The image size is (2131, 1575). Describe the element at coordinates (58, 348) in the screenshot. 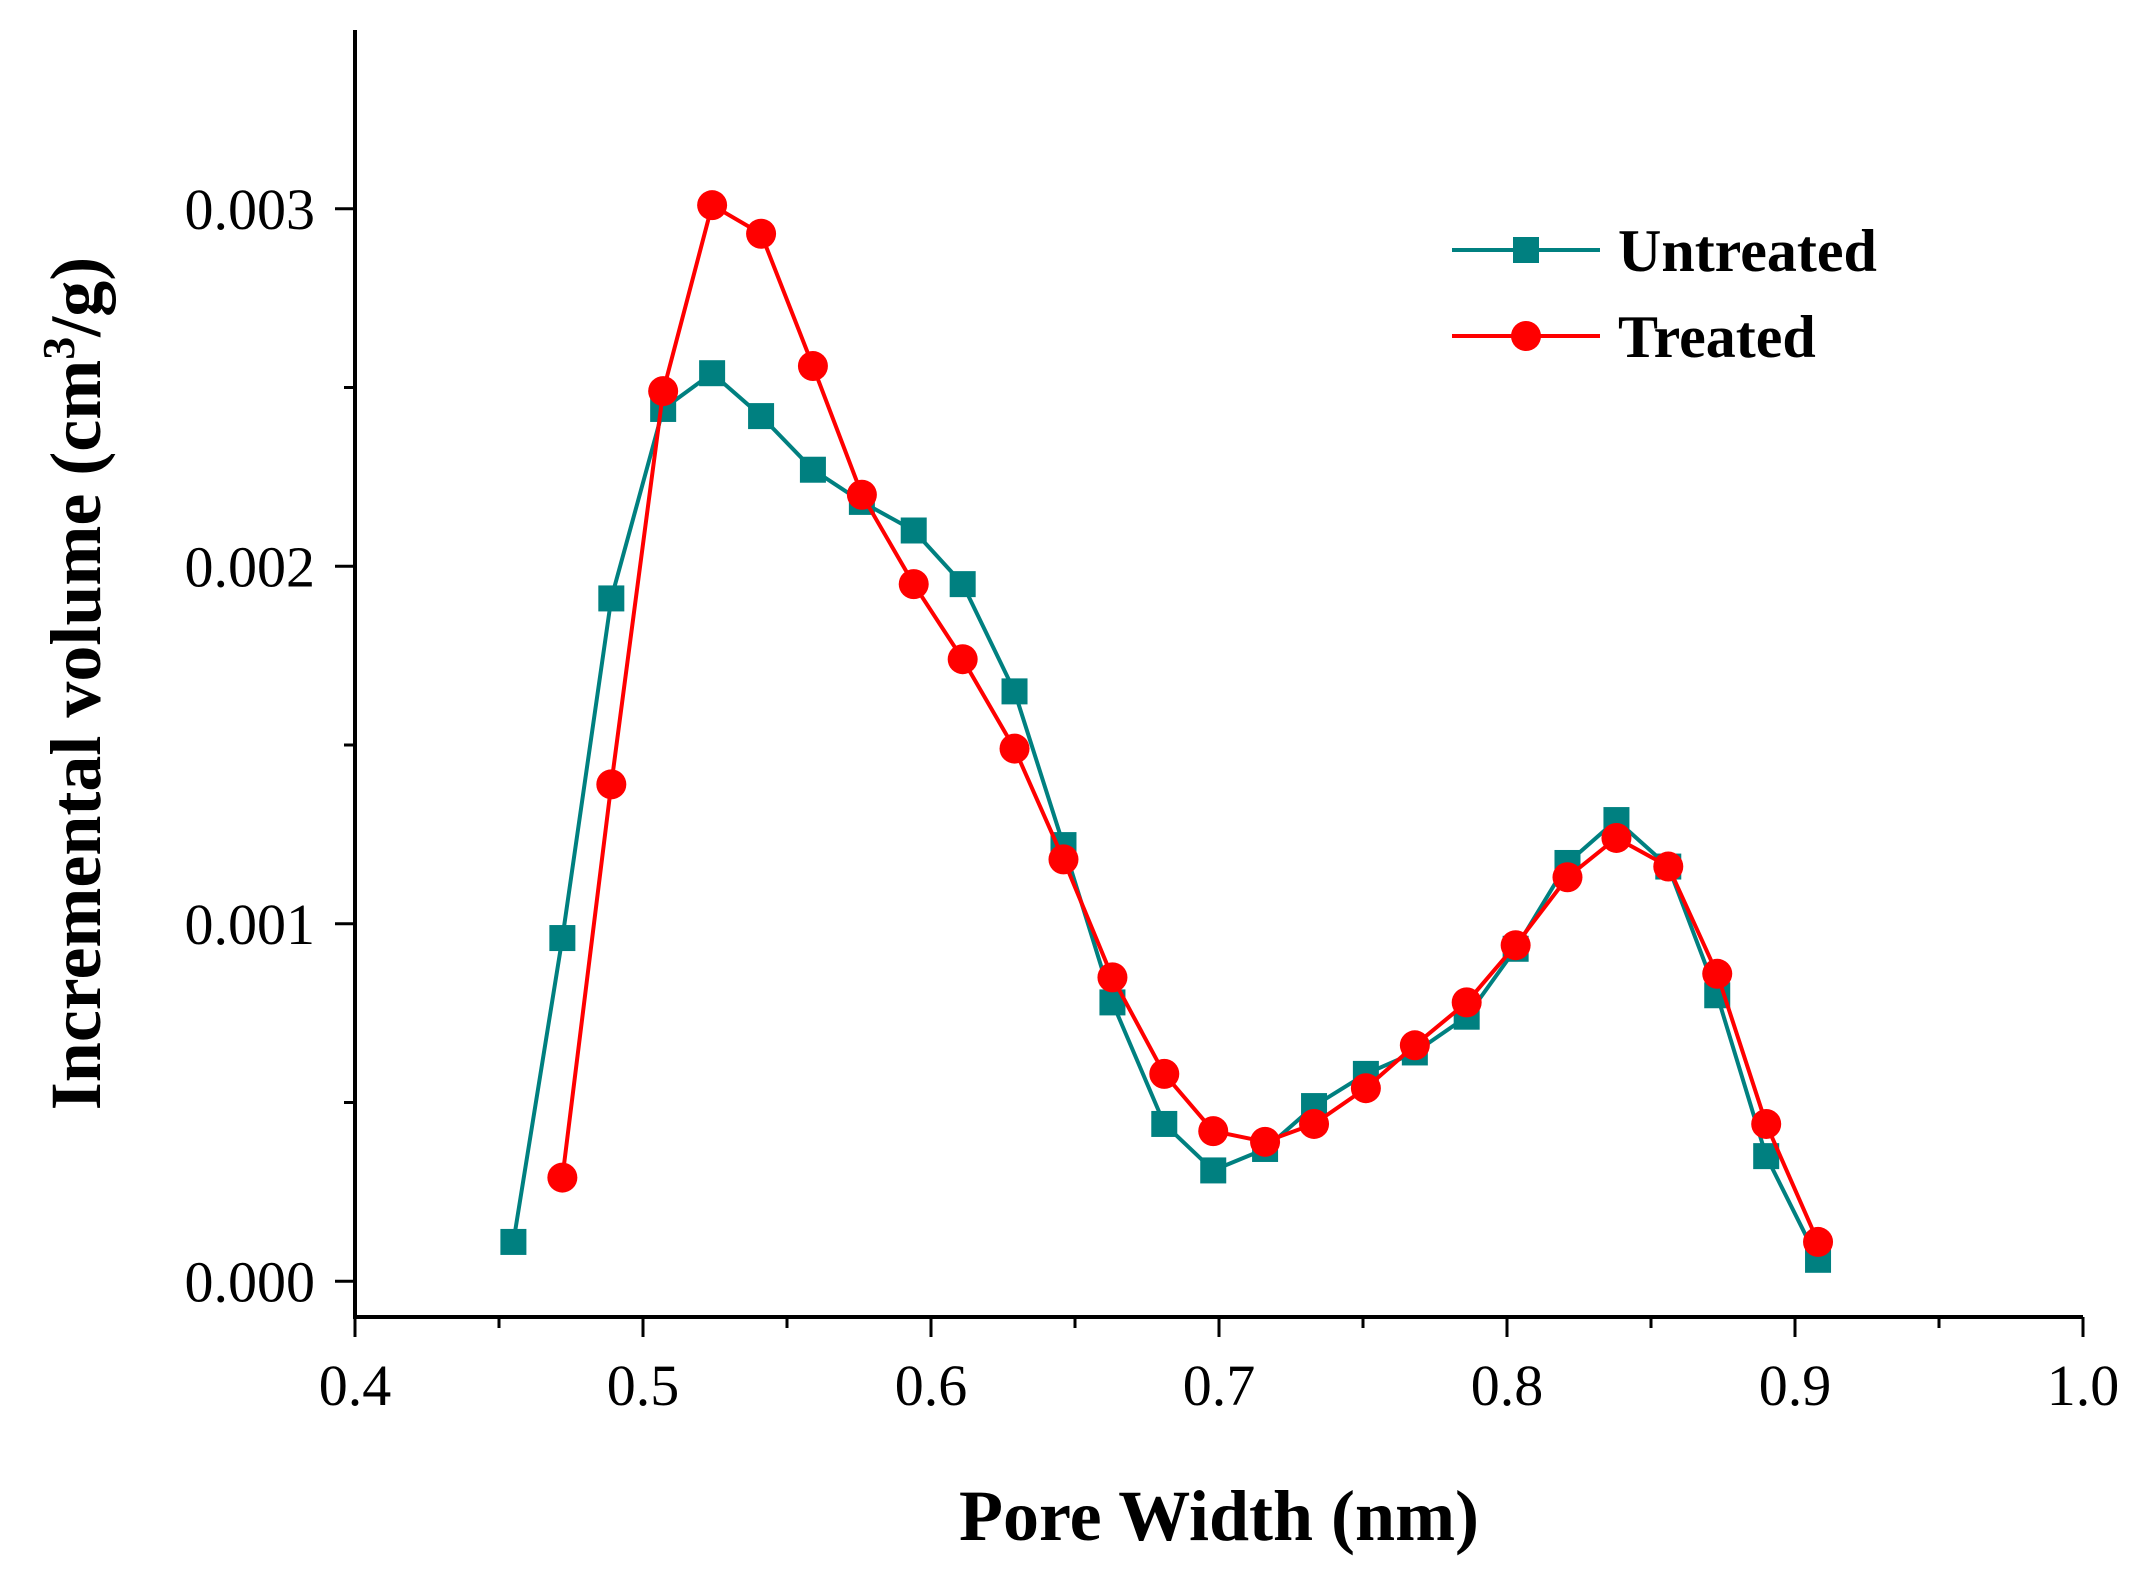

I see `y-axis-title-sup: 3` at that location.